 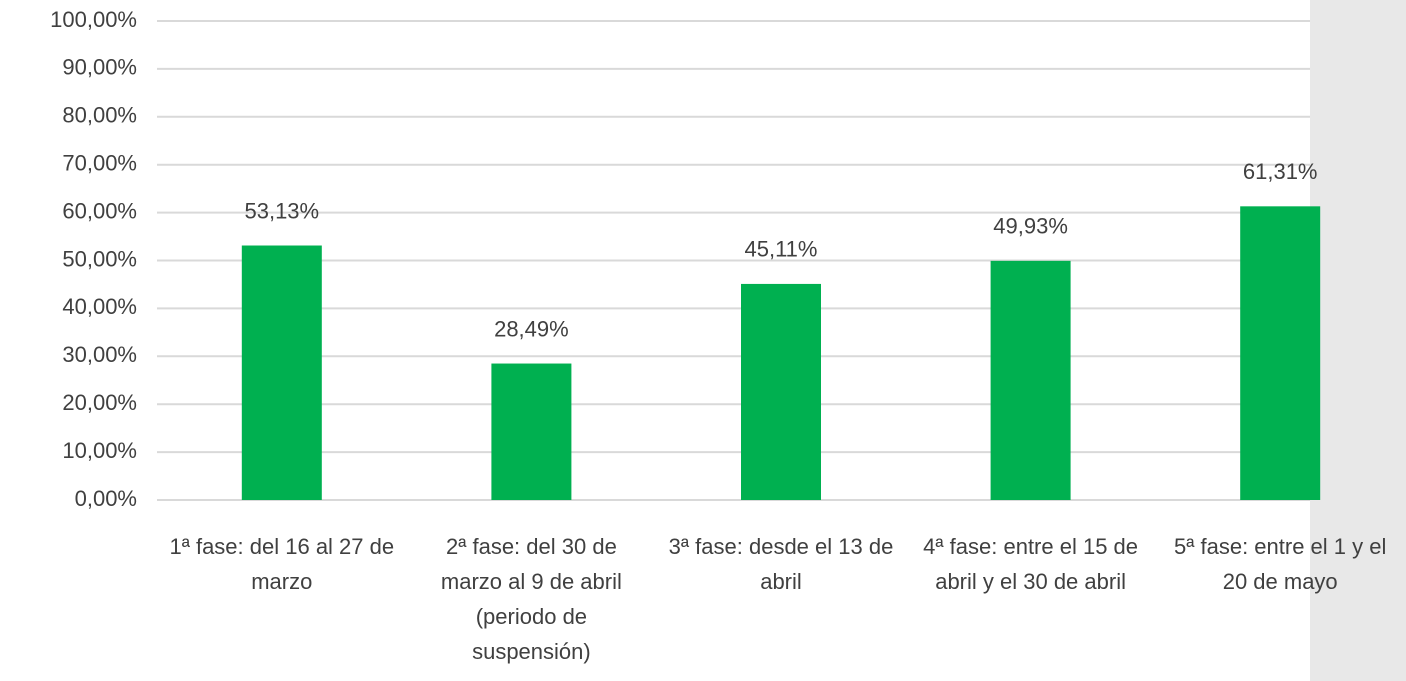 What do you see at coordinates (106, 498) in the screenshot?
I see `y-tick-label: 0,00%` at bounding box center [106, 498].